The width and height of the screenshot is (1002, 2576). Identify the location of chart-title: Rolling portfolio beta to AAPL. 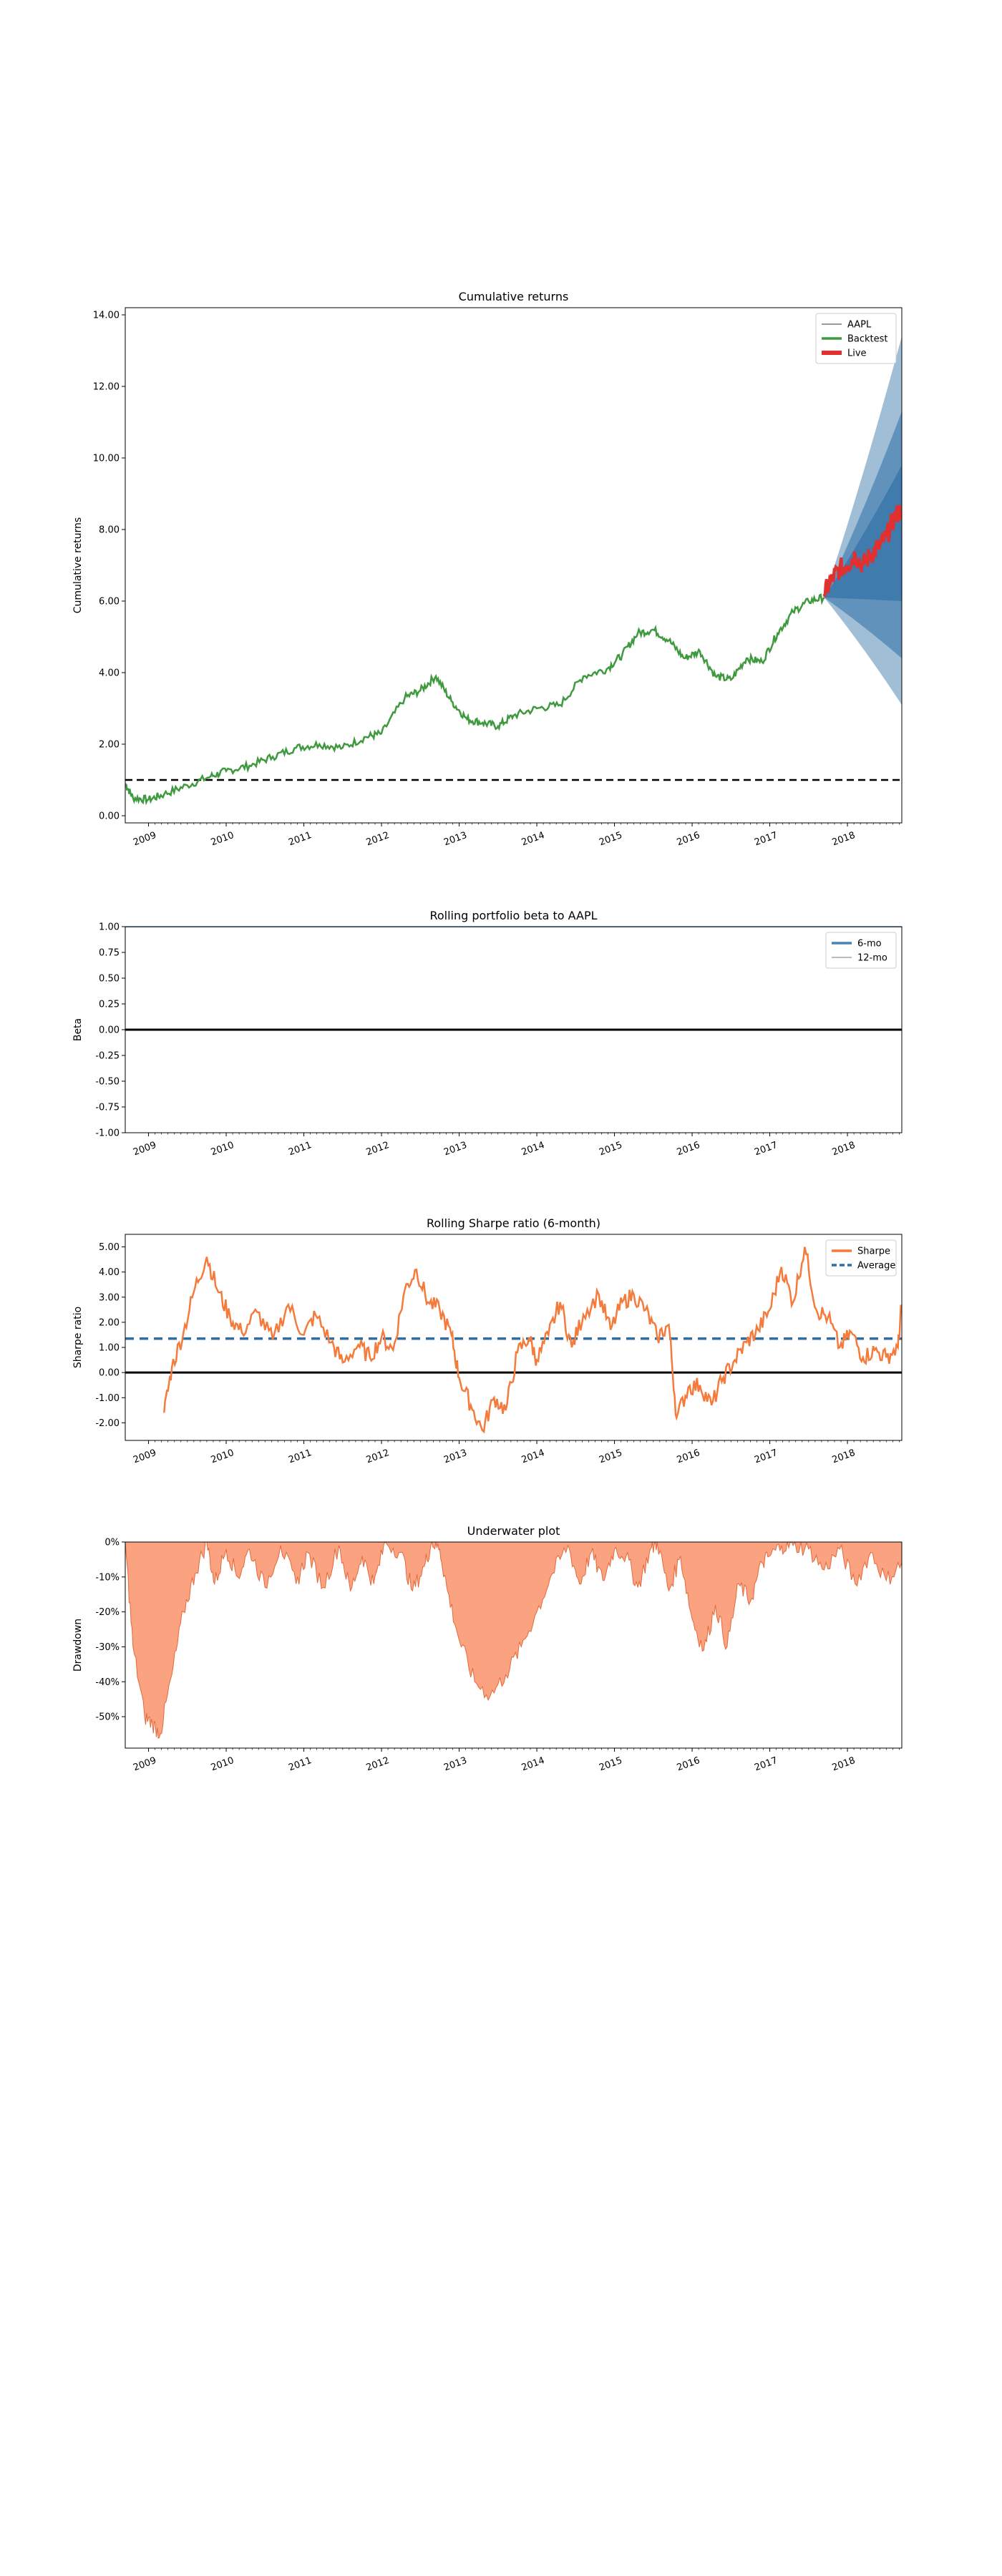
(513, 915).